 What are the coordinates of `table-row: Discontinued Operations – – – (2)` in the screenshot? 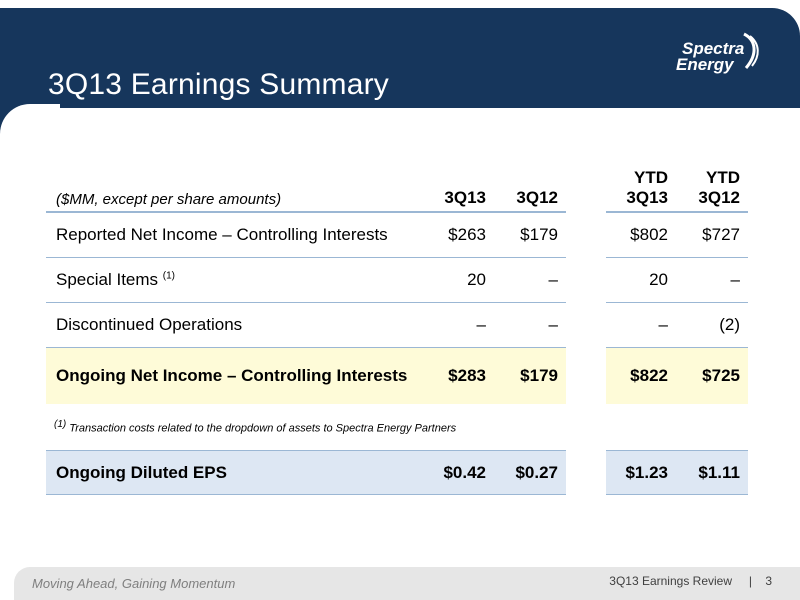 It's located at (397, 325).